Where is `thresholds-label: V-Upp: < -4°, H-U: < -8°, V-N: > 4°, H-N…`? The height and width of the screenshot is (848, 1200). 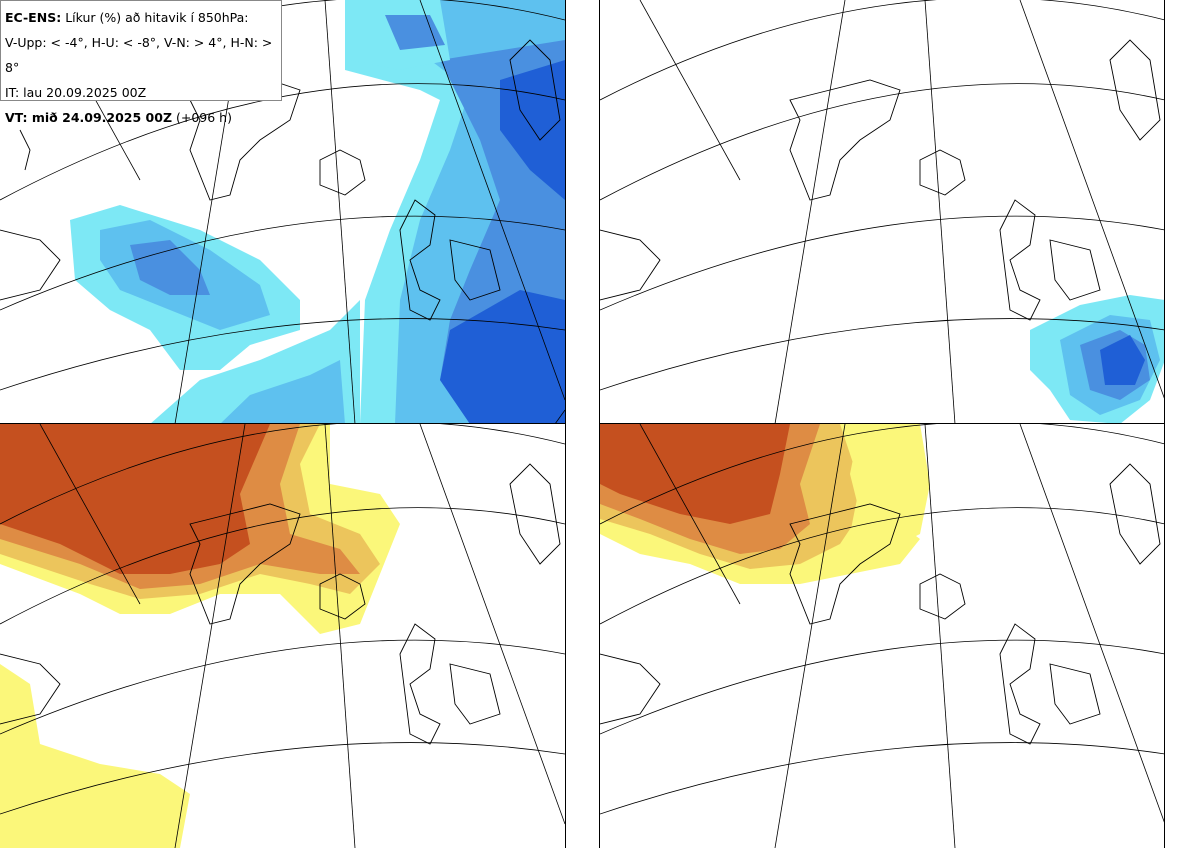
thresholds-label: V-Upp: < -4°, H-U: < -8°, V-N: > 4°, H-N… is located at coordinates (139, 55).